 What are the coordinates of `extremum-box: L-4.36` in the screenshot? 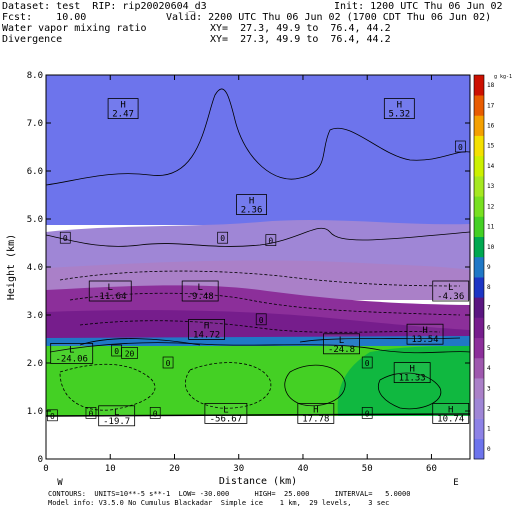 It's located at (451, 291).